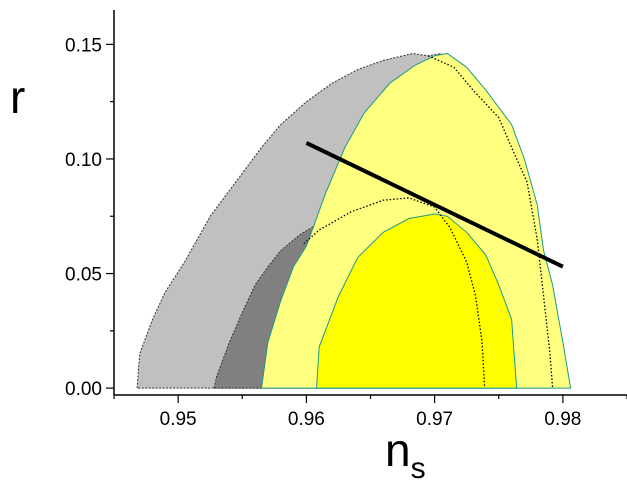 The height and width of the screenshot is (481, 627). What do you see at coordinates (434, 205) in the screenshot?
I see `prediction-line` at bounding box center [434, 205].